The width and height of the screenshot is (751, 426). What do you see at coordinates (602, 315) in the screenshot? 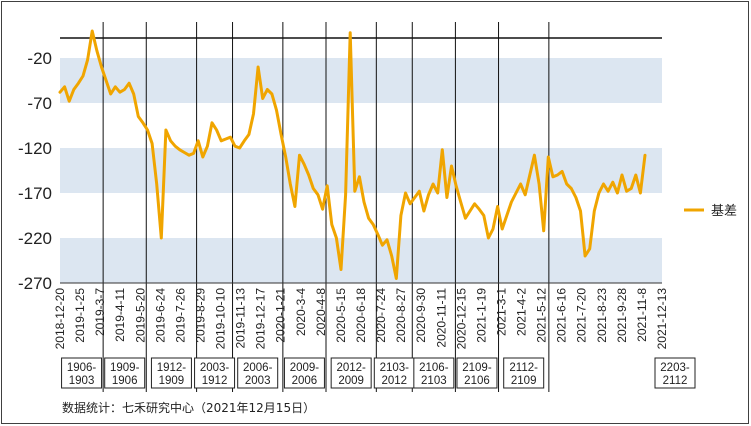
I see `x-tick-label: 2021-8-23` at bounding box center [602, 315].